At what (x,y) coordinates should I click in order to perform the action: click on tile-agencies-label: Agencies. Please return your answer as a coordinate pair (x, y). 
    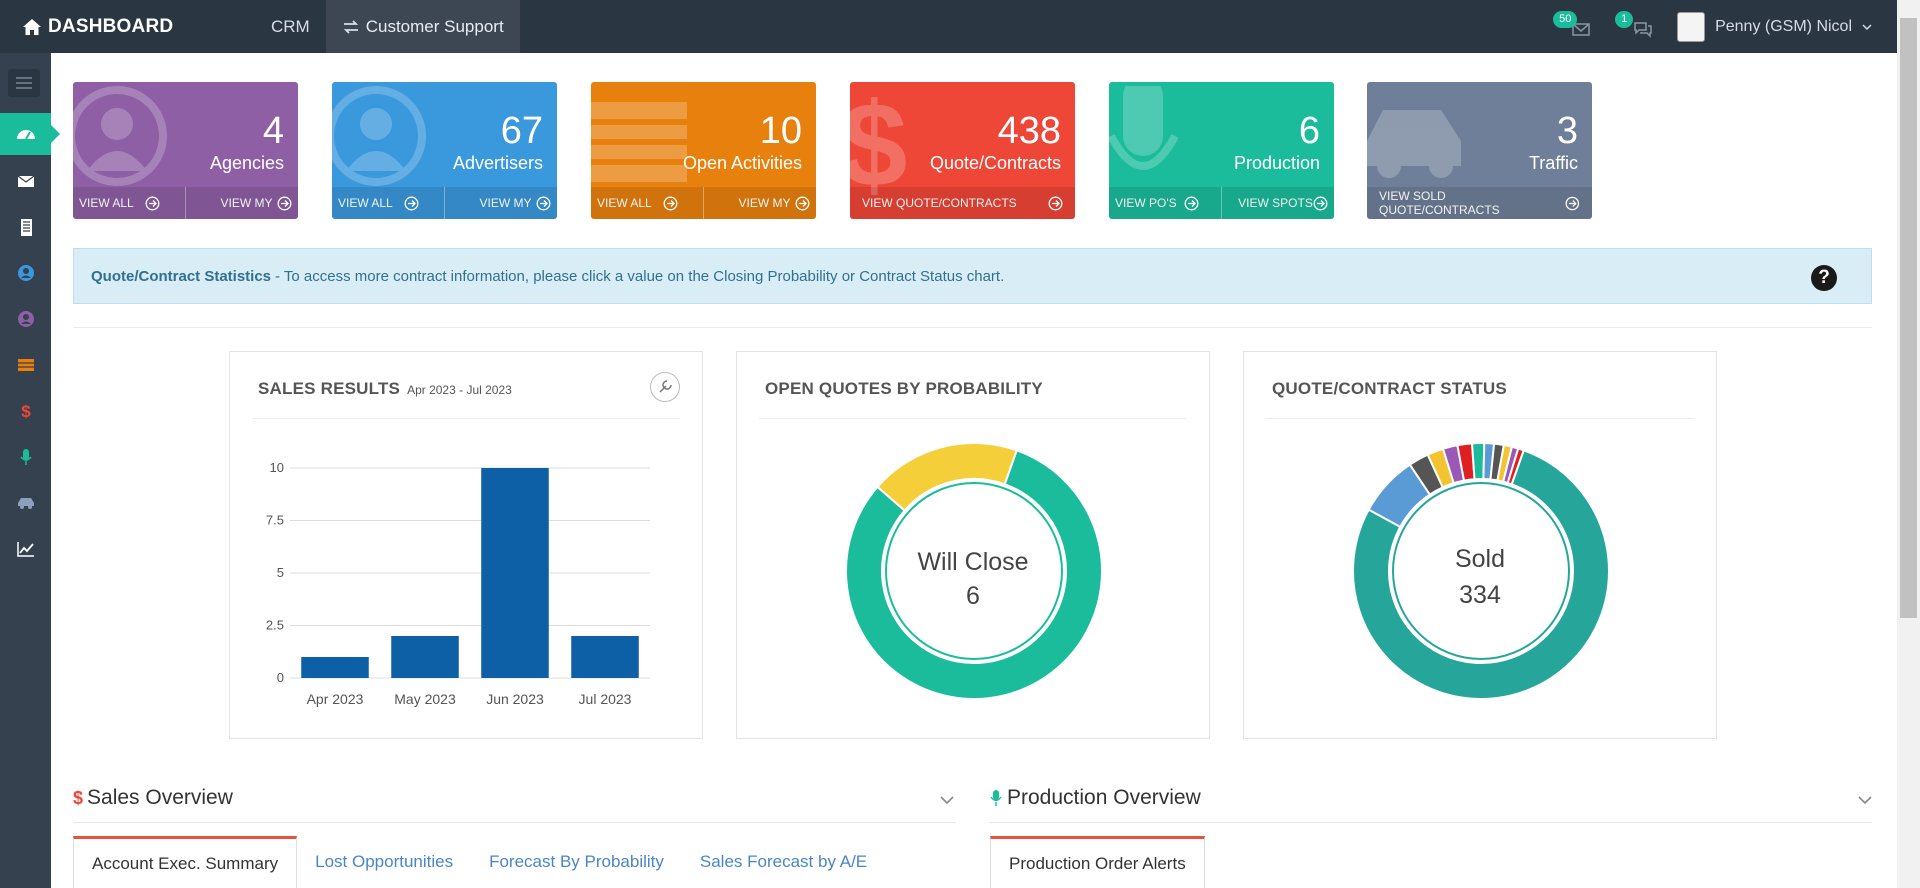
    Looking at the image, I should click on (247, 163).